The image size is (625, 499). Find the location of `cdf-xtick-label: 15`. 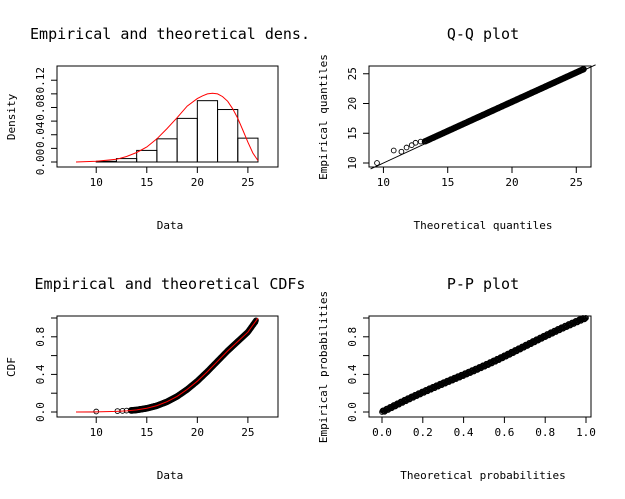

cdf-xtick-label: 15 is located at coordinates (146, 432).